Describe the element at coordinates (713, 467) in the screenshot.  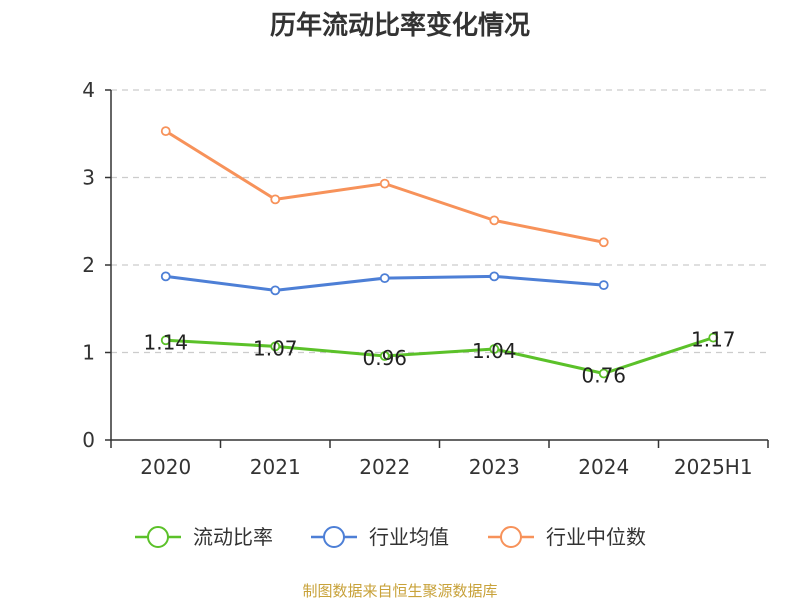
I see `x-tick-label: 2025H1` at that location.